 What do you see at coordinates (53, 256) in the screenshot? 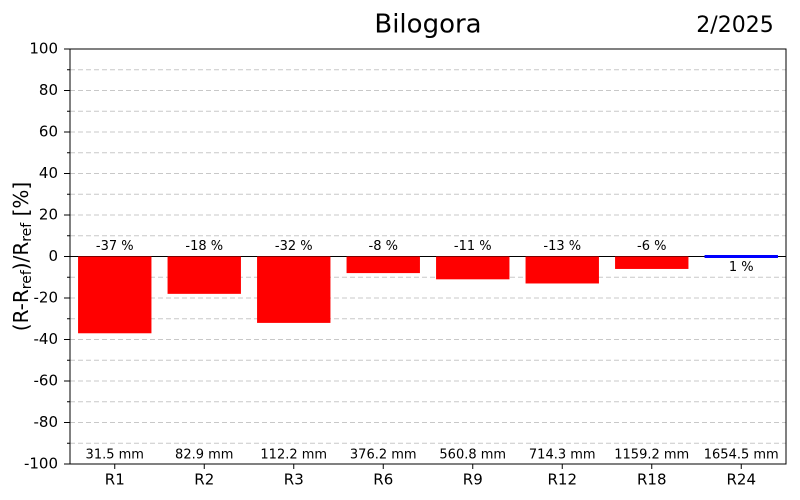
I see `y-tick-label: 0` at bounding box center [53, 256].